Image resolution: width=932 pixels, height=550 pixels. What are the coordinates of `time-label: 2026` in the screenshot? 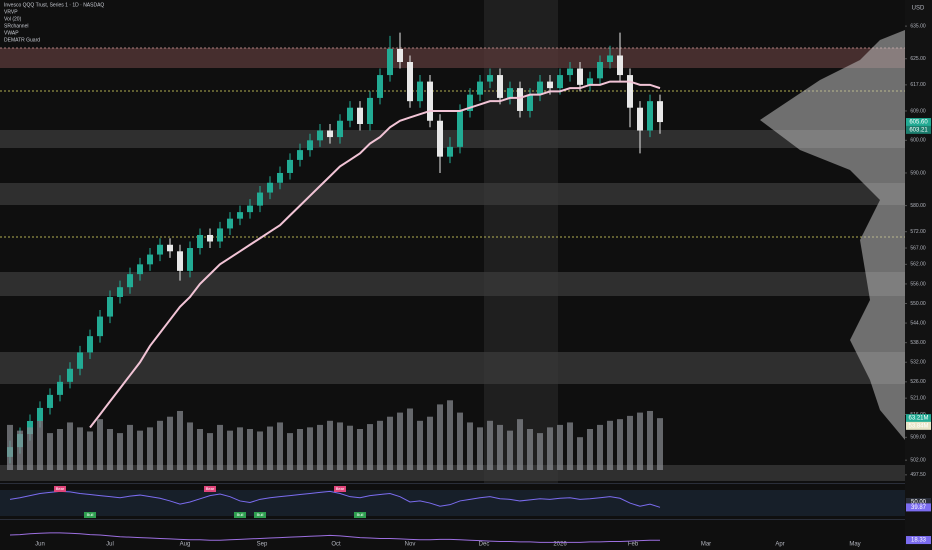 It's located at (560, 545).